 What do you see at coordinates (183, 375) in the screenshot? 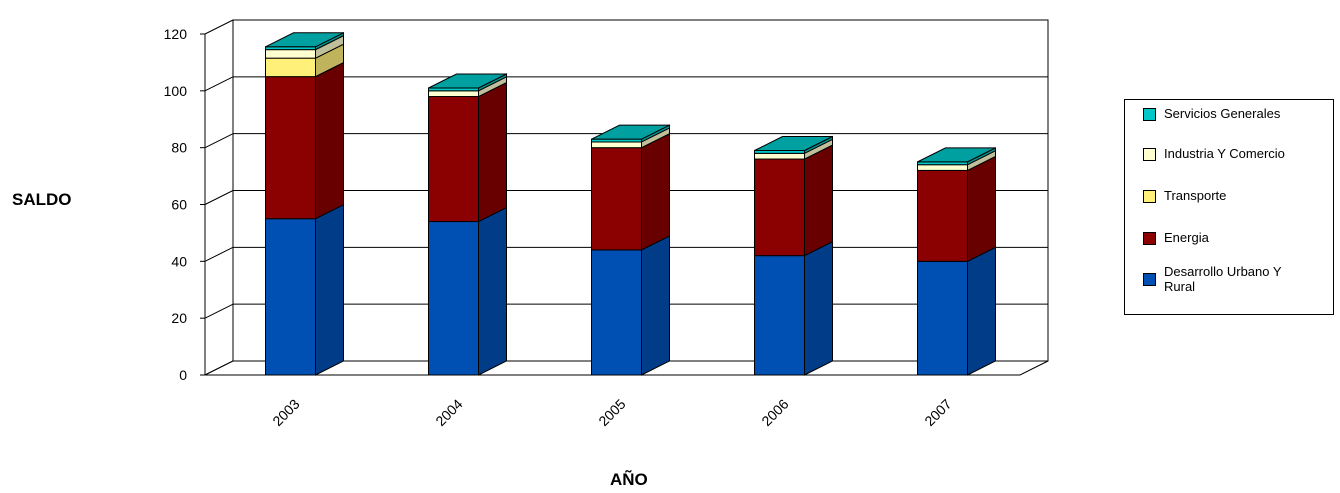
I see `y-tick-label: 0` at bounding box center [183, 375].